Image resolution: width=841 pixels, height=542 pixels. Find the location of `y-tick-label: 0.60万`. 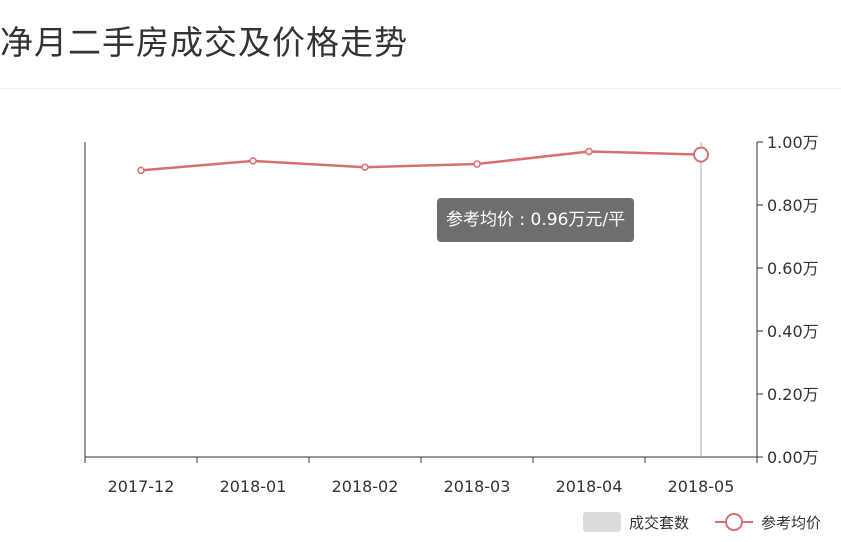

y-tick-label: 0.60万 is located at coordinates (793, 268).